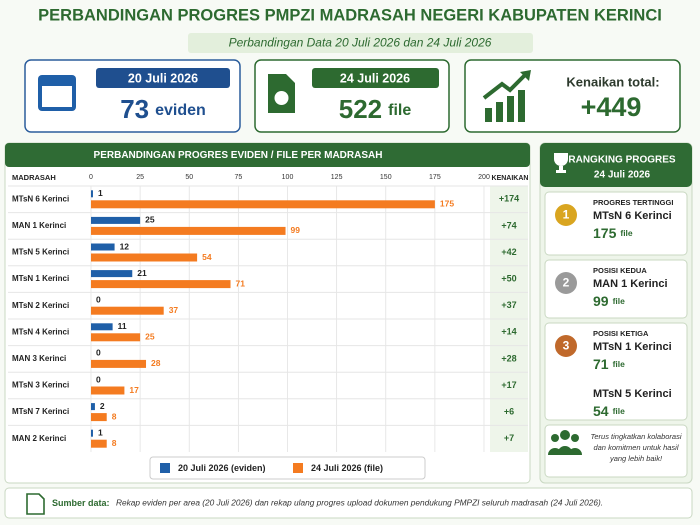 The height and width of the screenshot is (525, 700). What do you see at coordinates (508, 278) in the screenshot?
I see `increase-label: +50` at bounding box center [508, 278].